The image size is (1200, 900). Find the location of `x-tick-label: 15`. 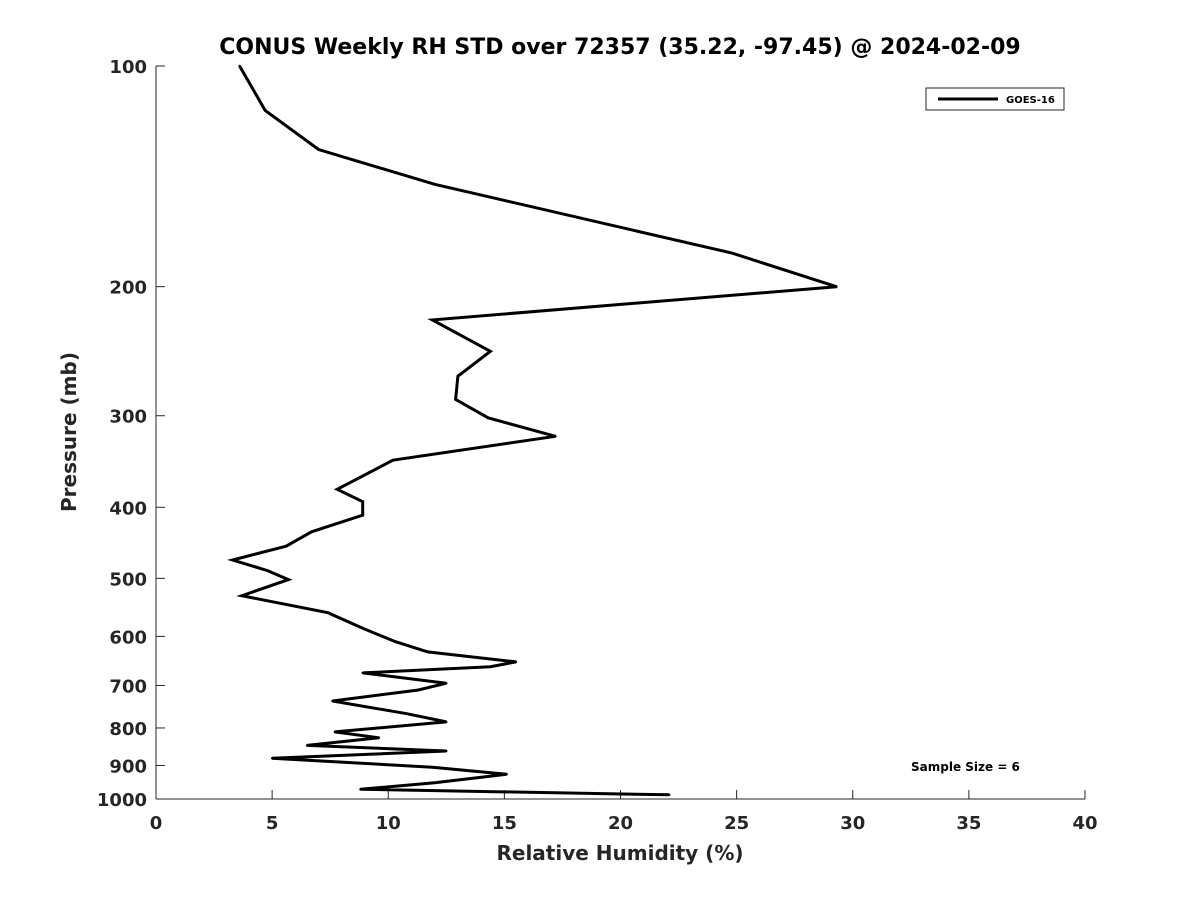

x-tick-label: 15 is located at coordinates (504, 823).